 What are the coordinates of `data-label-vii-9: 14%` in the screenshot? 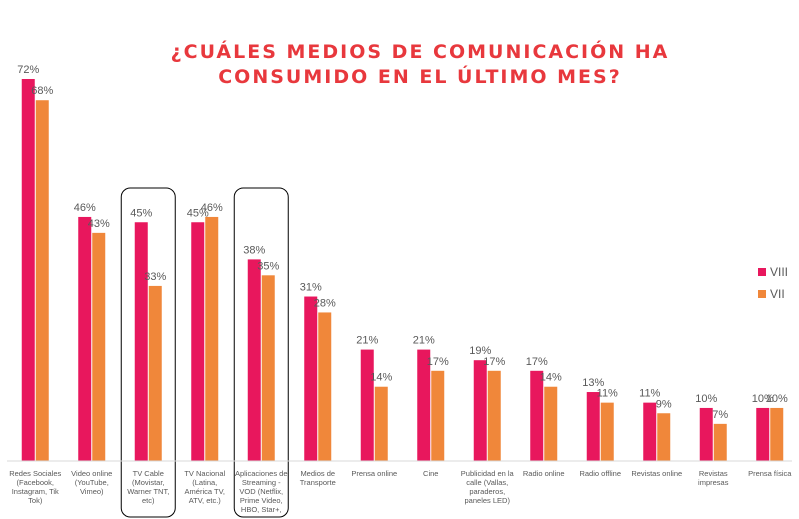 It's located at (551, 378).